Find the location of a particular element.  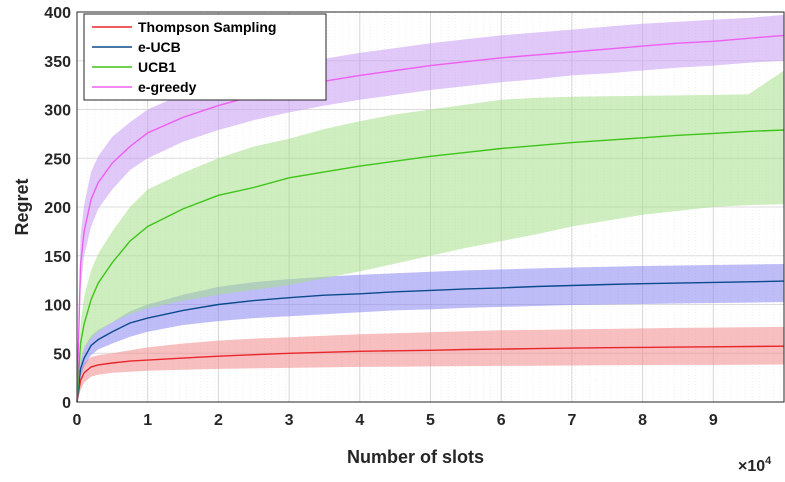

legend-label-e-ucb: e-UCB is located at coordinates (159, 47).